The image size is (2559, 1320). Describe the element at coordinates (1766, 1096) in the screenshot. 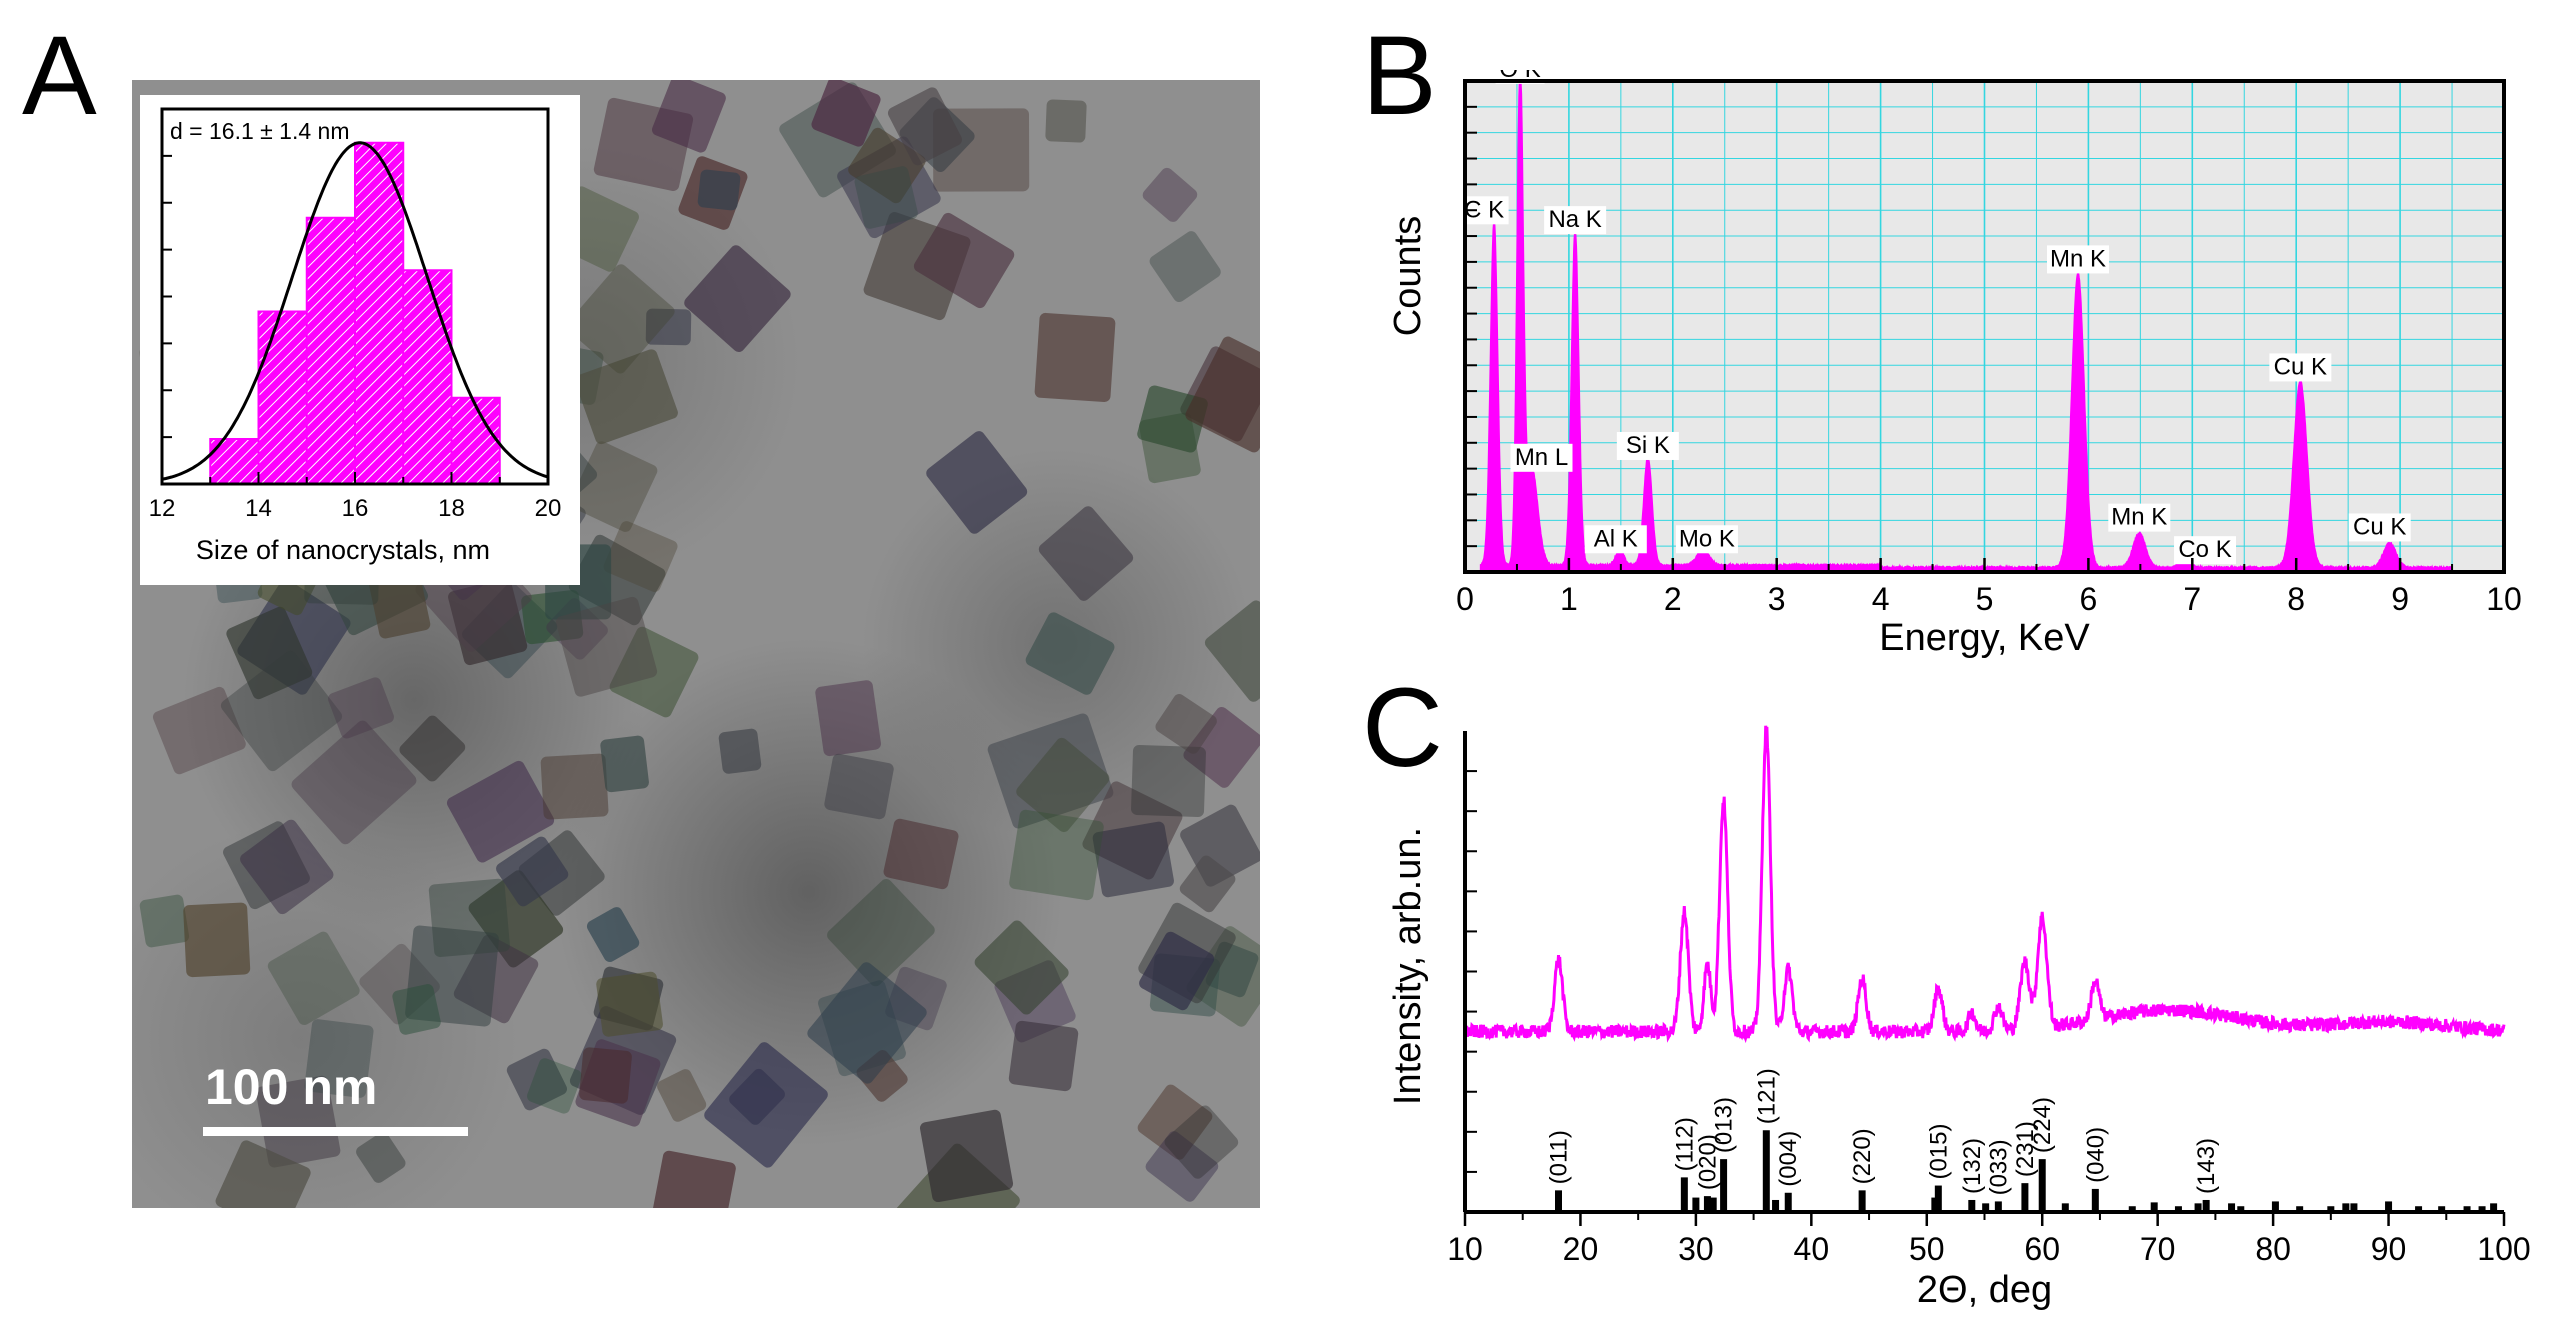

I see `miller-index-label: (121)` at that location.